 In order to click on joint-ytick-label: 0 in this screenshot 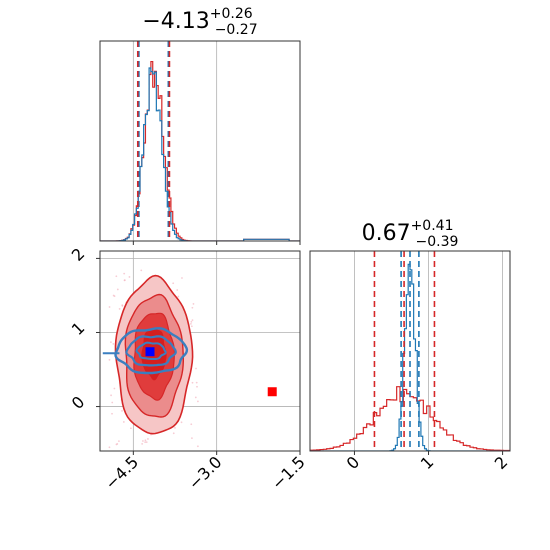, I will do `click(78, 402)`.